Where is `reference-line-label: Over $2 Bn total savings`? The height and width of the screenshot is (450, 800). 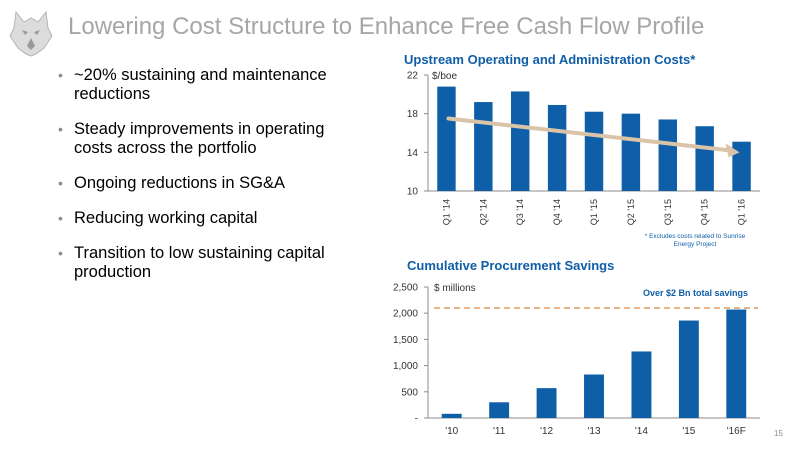 reference-line-label: Over $2 Bn total savings is located at coordinates (695, 293).